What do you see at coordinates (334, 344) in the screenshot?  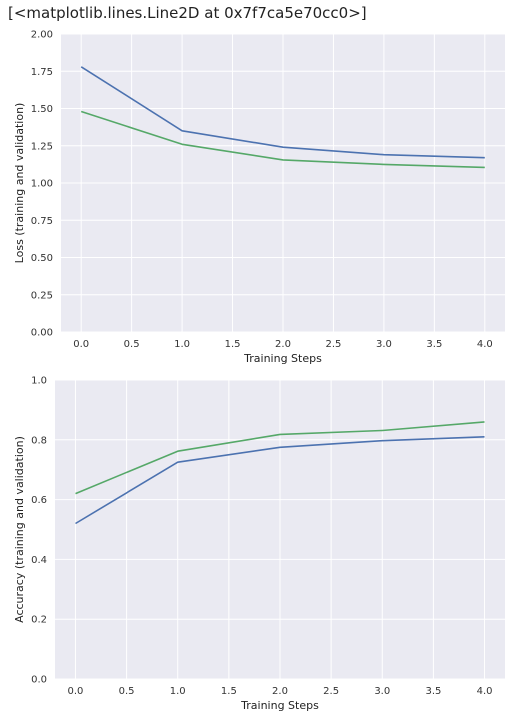 I see `chart1-x-tick-label: 2.5` at bounding box center [334, 344].